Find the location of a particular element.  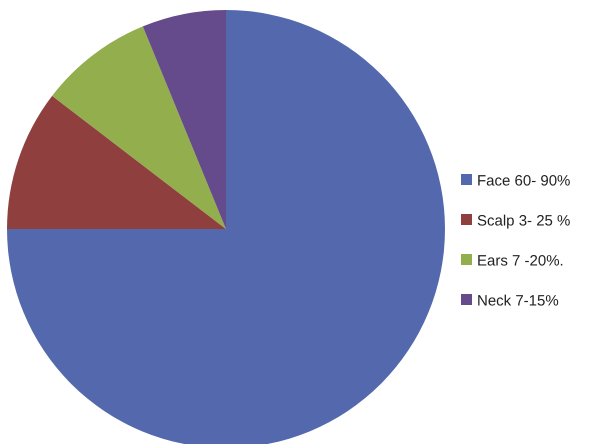

legend-label: Ears 7 -20%. is located at coordinates (520, 261).